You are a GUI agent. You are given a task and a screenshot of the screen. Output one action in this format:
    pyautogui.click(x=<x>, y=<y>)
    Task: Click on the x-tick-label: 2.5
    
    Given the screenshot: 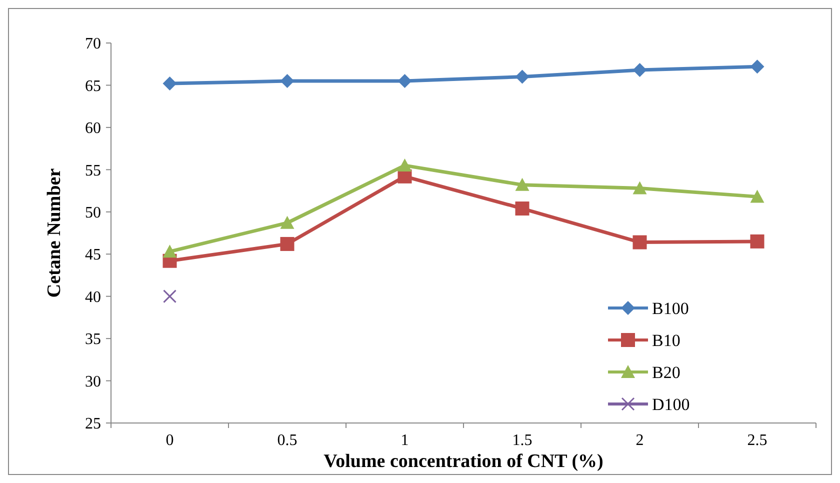 What is the action you would take?
    pyautogui.click(x=757, y=440)
    